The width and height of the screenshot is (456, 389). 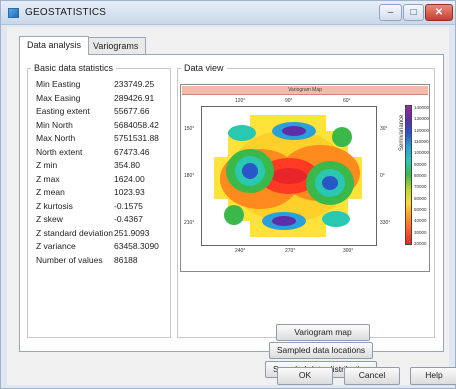 What do you see at coordinates (420, 175) in the screenshot?
I see `colorbar-tick: 80000` at bounding box center [420, 175].